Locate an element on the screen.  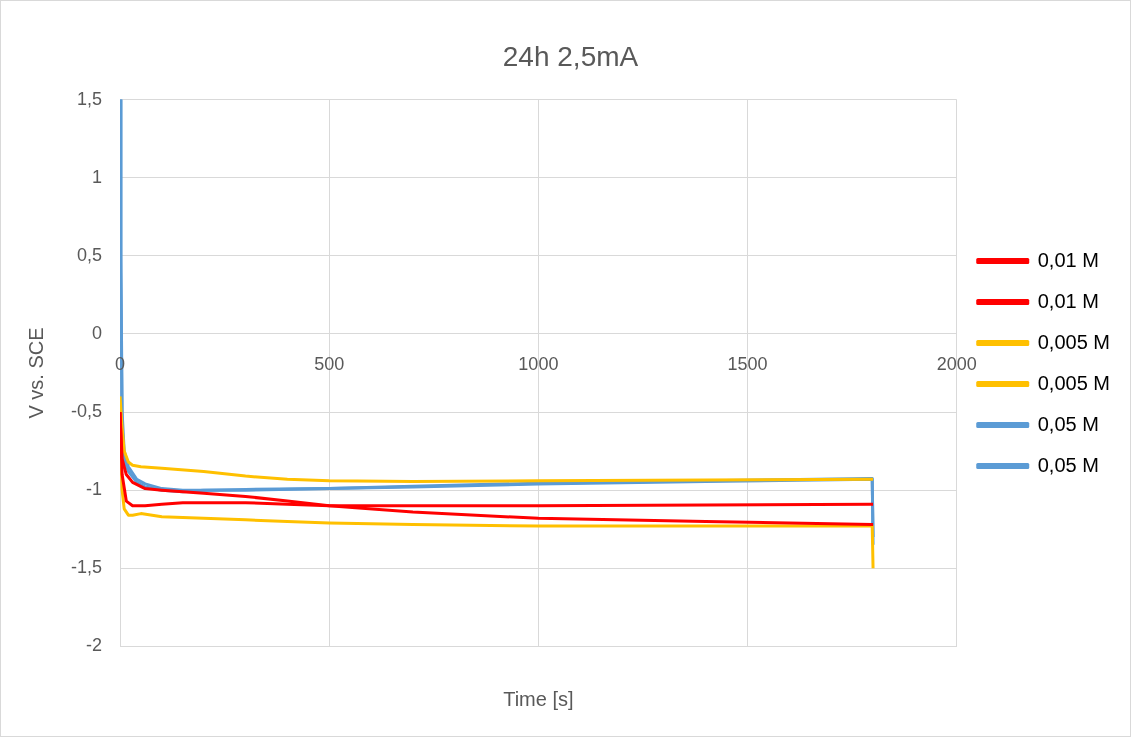
y-tick-label: 0,5 is located at coordinates (89, 254).